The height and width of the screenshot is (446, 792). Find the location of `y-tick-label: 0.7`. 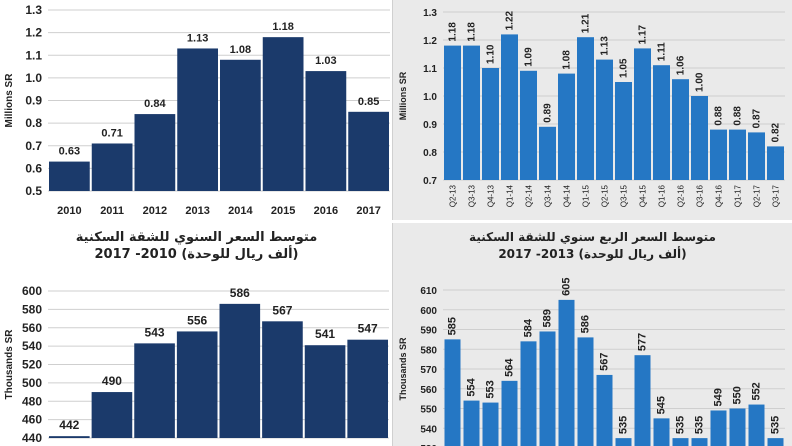

y-tick-label: 0.7 is located at coordinates (430, 181).